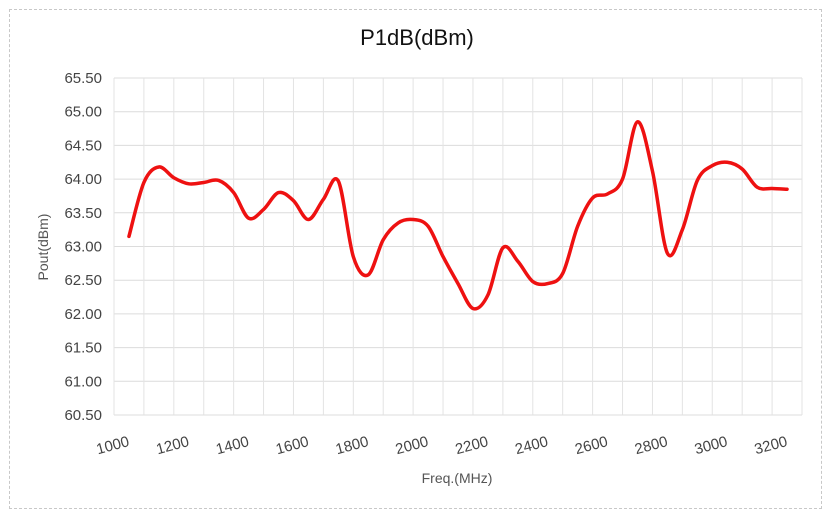 This screenshot has width=835, height=523. Describe the element at coordinates (83, 179) in the screenshot. I see `y-tick-label: 64.00` at that location.